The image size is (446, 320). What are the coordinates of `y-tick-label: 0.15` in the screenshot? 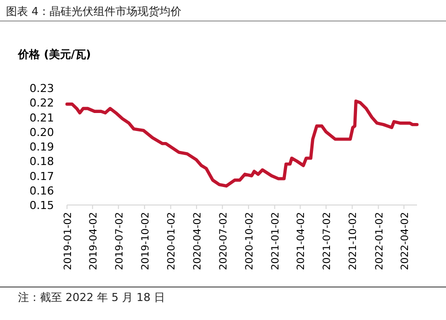 It's located at (42, 205).